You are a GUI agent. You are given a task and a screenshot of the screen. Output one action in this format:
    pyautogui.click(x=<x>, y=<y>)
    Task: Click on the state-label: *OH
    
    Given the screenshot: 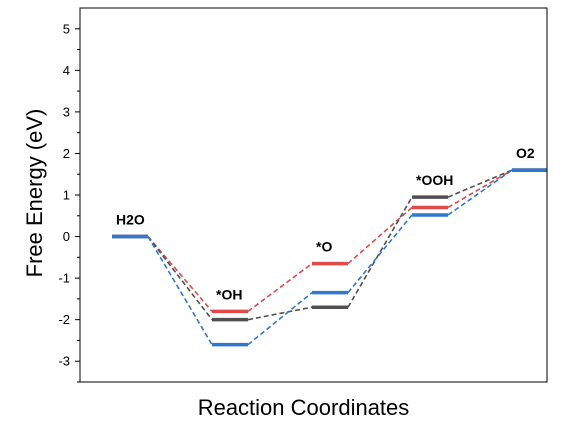 What is the action you would take?
    pyautogui.click(x=229, y=294)
    